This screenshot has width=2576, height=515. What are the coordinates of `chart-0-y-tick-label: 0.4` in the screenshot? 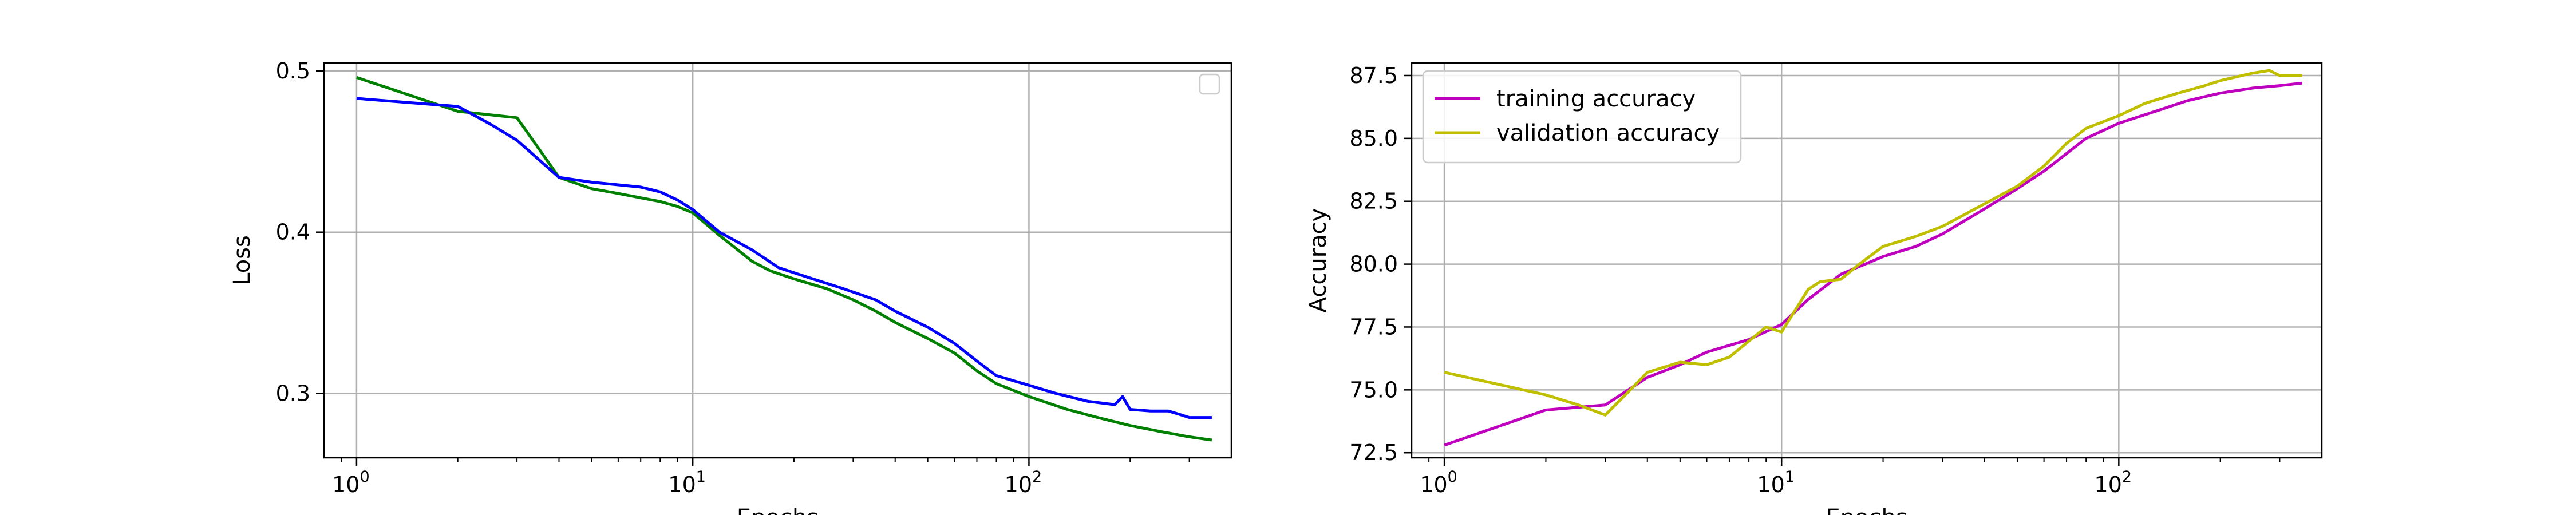 It's located at (293, 232).